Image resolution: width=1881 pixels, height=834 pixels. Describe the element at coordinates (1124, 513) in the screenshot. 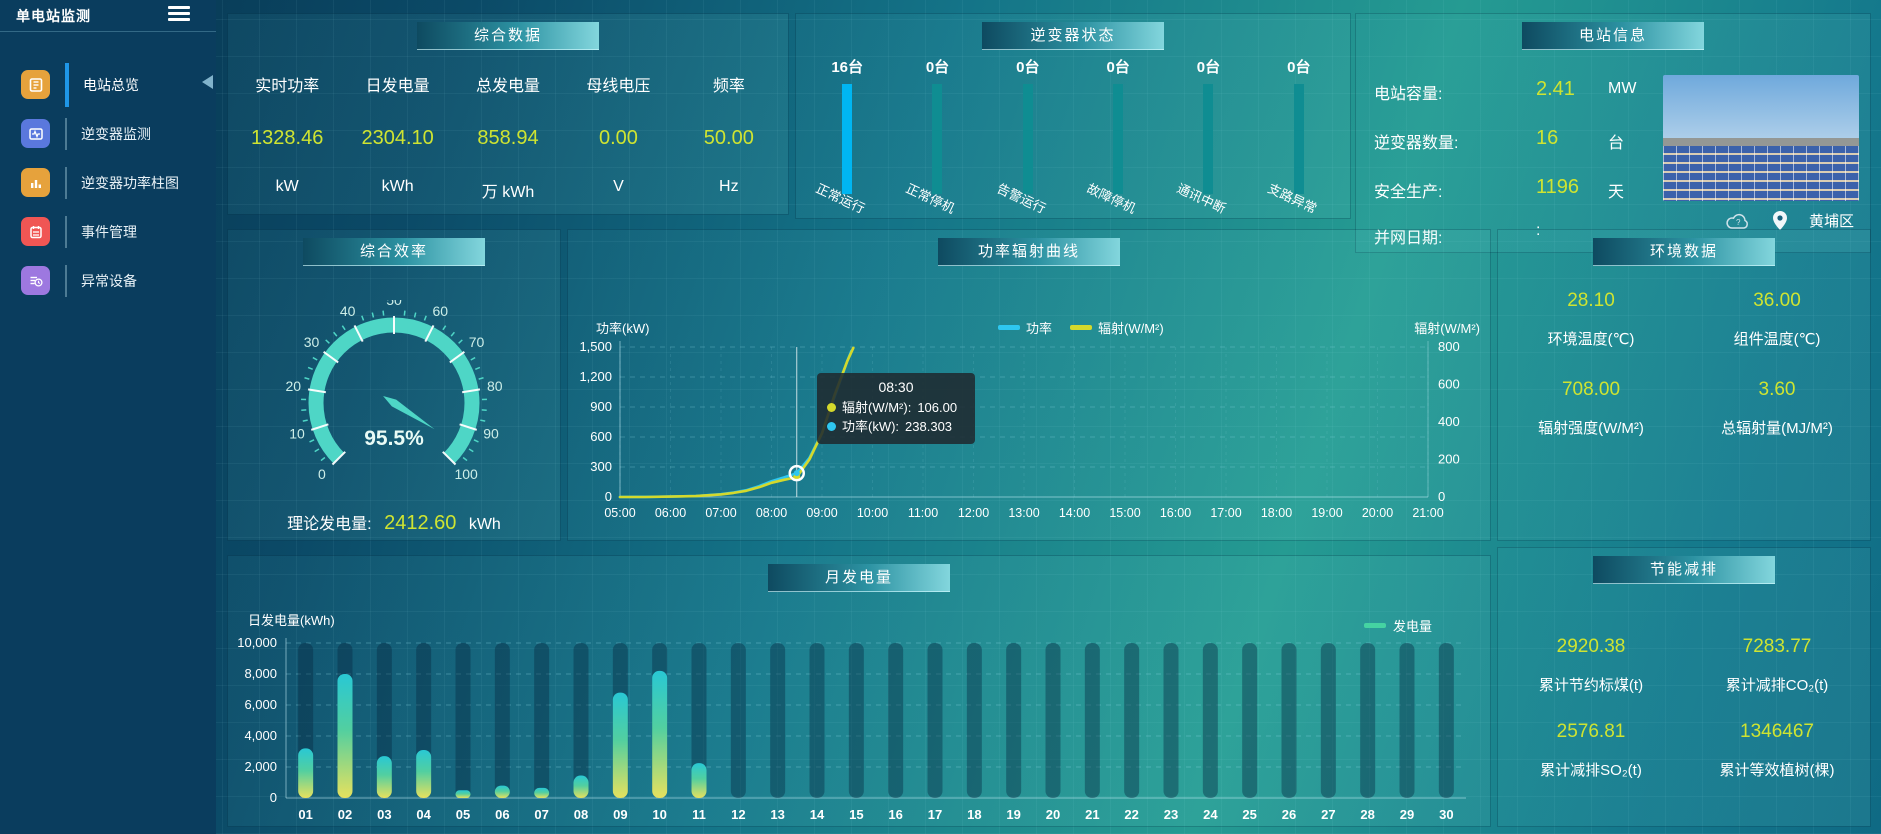

I see `svg-text: 15:00` at that location.